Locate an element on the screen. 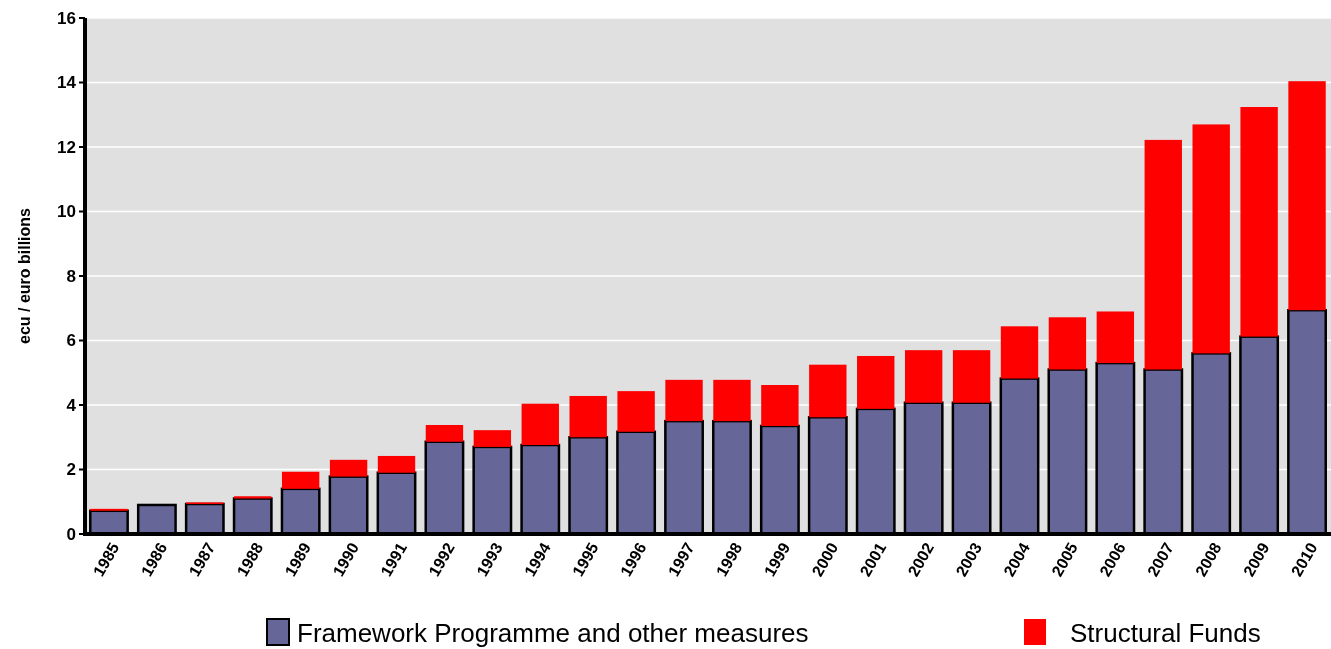 The image size is (1331, 649). y-tick-label: 14 is located at coordinates (67, 83).